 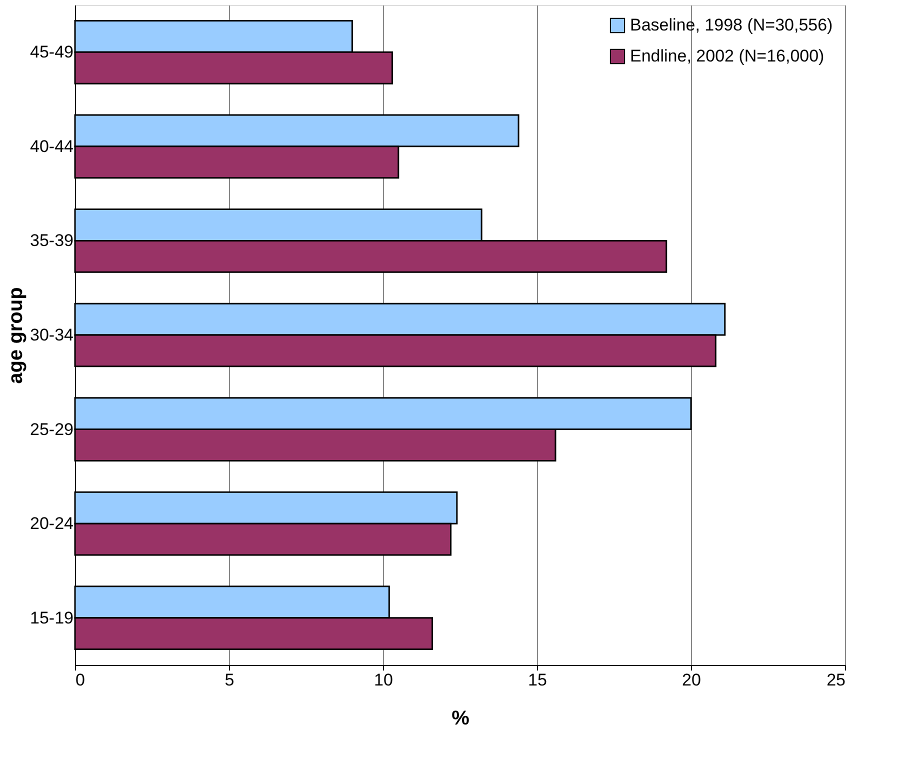 I want to click on x-tick-label: 25, so click(x=836, y=680).